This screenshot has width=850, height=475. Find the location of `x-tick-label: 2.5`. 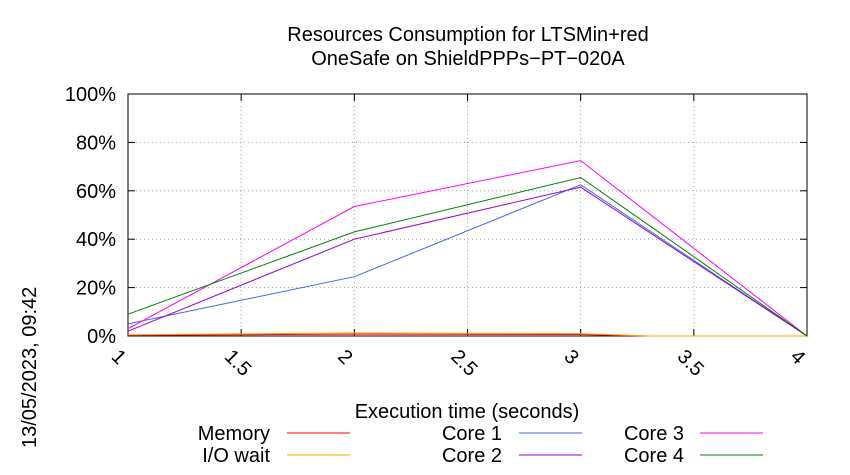

x-tick-label: 2.5 is located at coordinates (463, 363).